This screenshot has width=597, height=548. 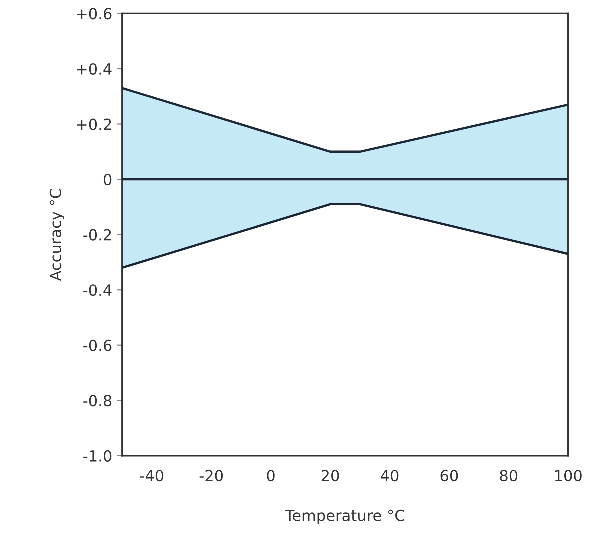 I want to click on y-tick-label: +0.2, so click(x=94, y=124).